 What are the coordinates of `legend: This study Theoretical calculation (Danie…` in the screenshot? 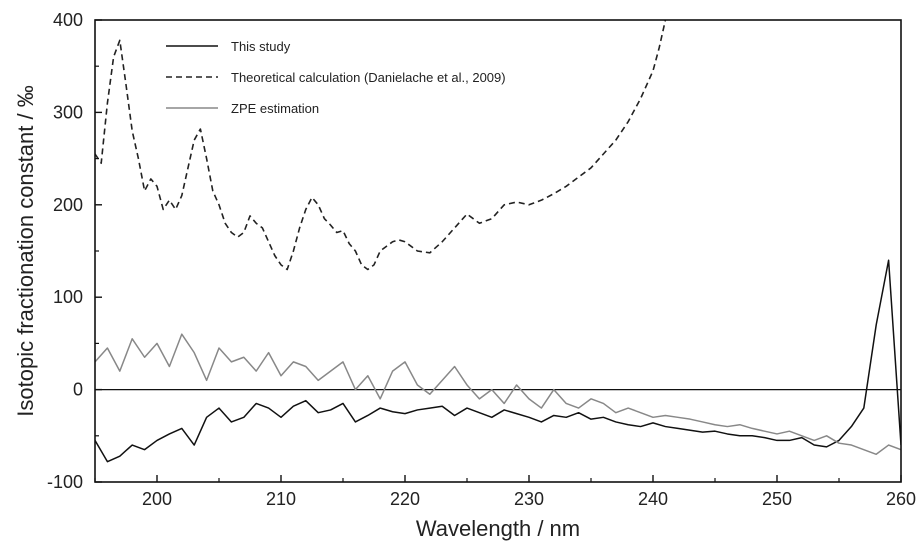 It's located at (336, 77).